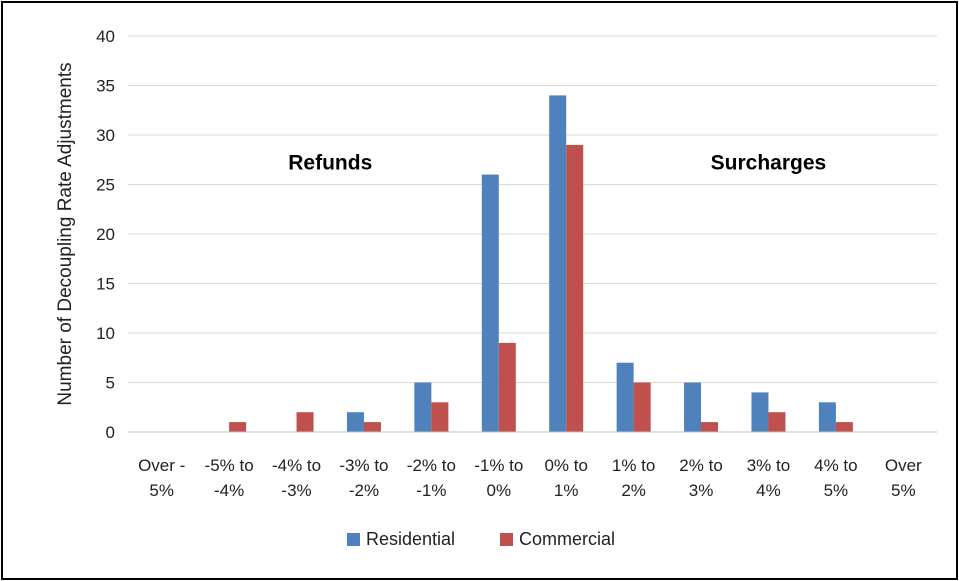 The image size is (959, 581). What do you see at coordinates (566, 490) in the screenshot?
I see `x-tick-label: 1%` at bounding box center [566, 490].